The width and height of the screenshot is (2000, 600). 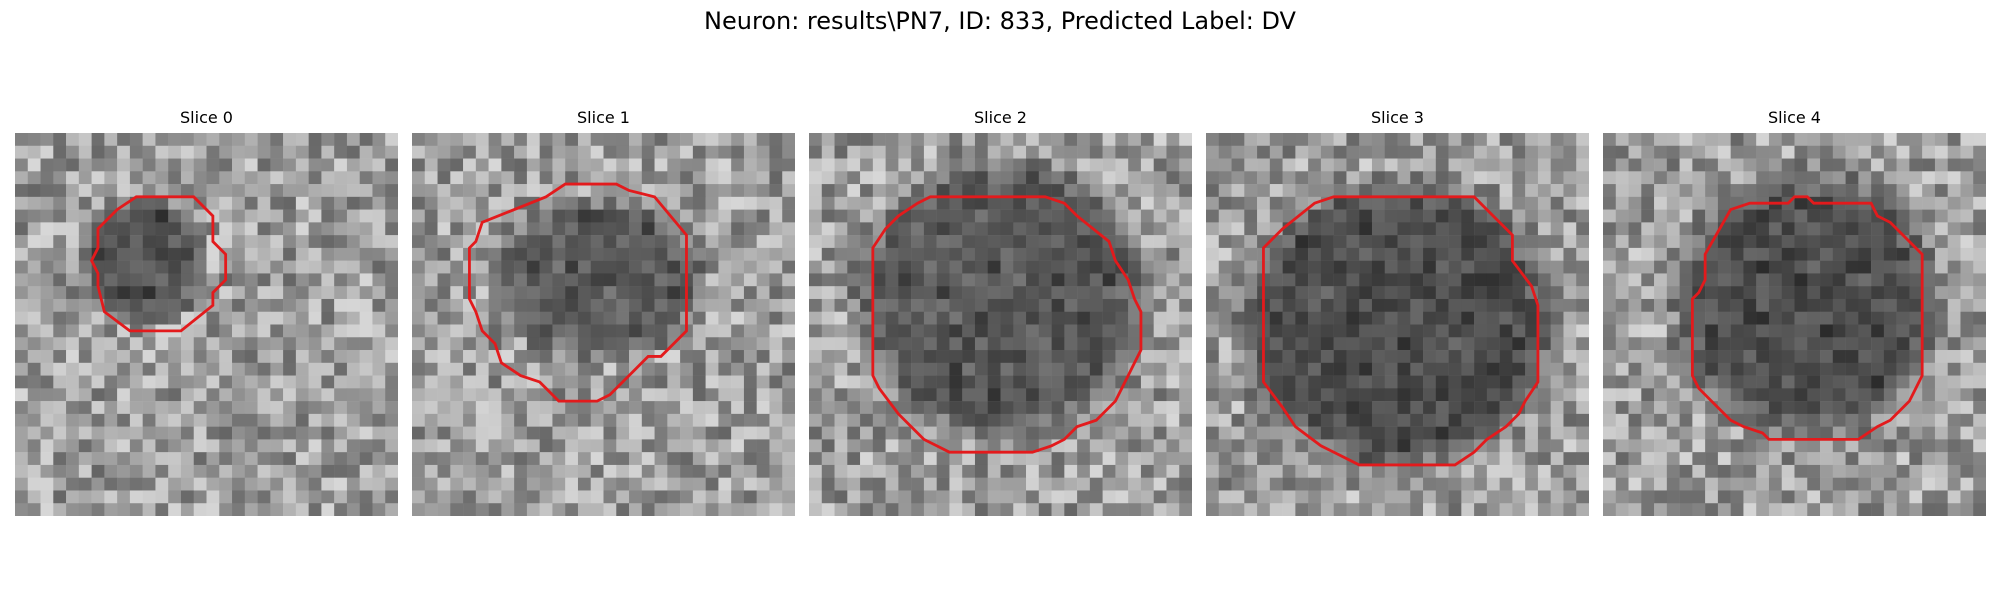 What do you see at coordinates (1000, 117) in the screenshot?
I see `panel-title-slice-2: Slice 2` at bounding box center [1000, 117].